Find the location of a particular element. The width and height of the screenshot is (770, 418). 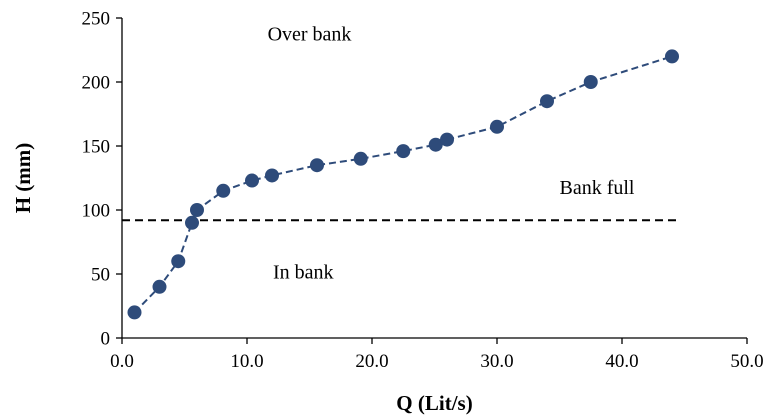

region-annotation: In bank is located at coordinates (303, 272).